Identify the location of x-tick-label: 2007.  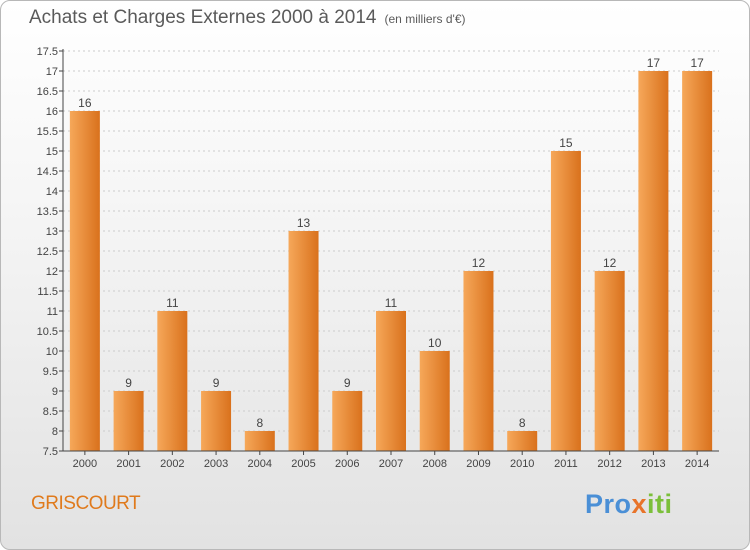
(391, 464).